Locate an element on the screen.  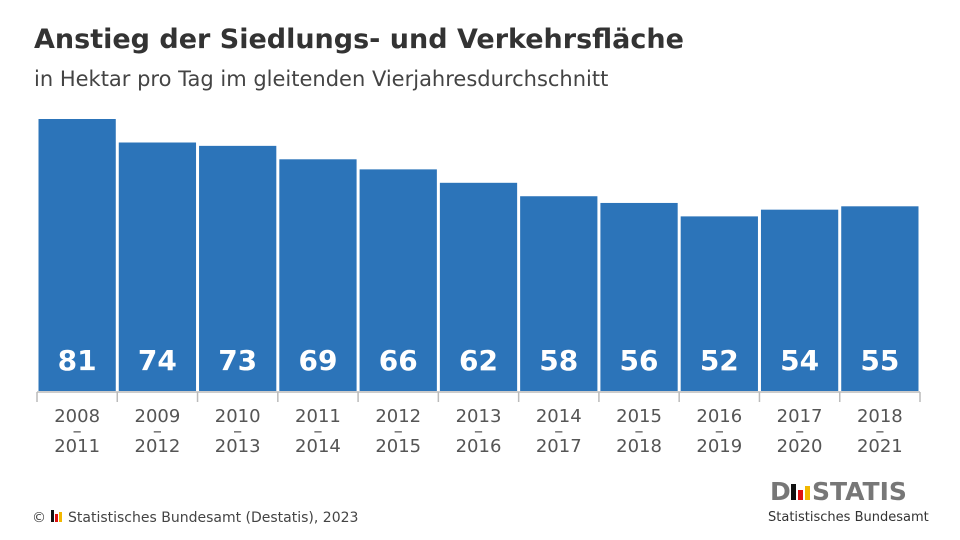
x-tick-label: 2013 – 2016 is located at coordinates (478, 431).